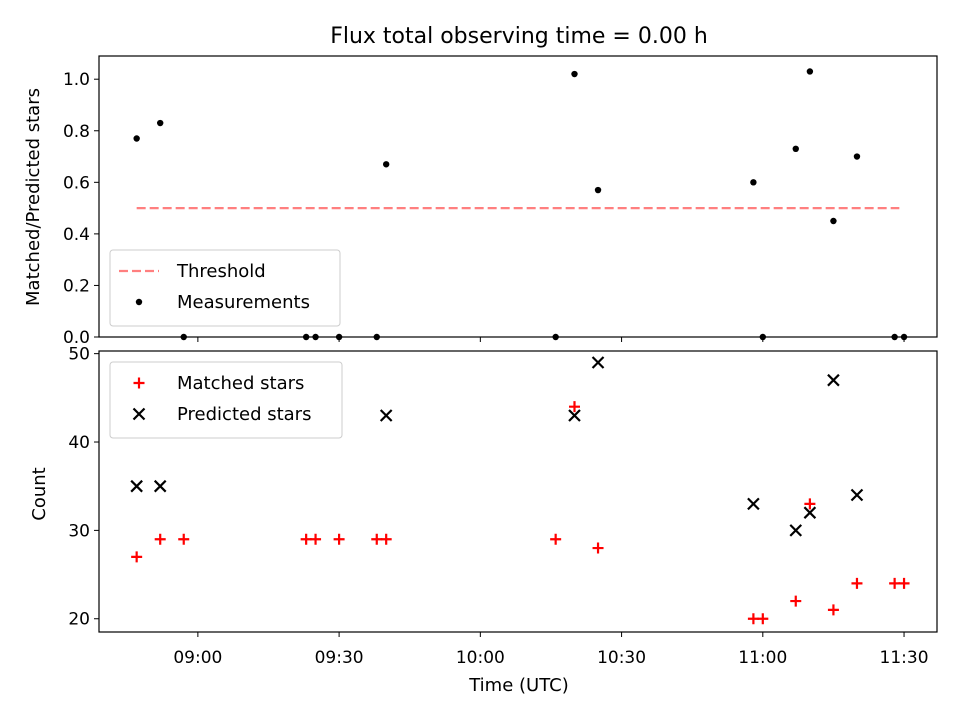  Describe the element at coordinates (139, 383) in the screenshot. I see `legend-matched-swatch` at that location.